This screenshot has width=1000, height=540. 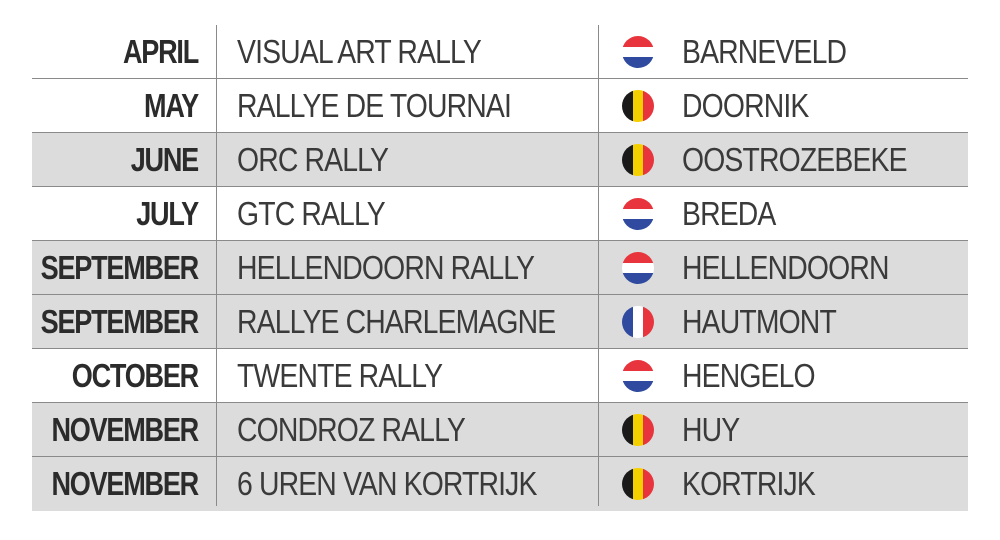 What do you see at coordinates (386, 267) in the screenshot?
I see `event-cell: HELLENDOORN RALLY` at bounding box center [386, 267].